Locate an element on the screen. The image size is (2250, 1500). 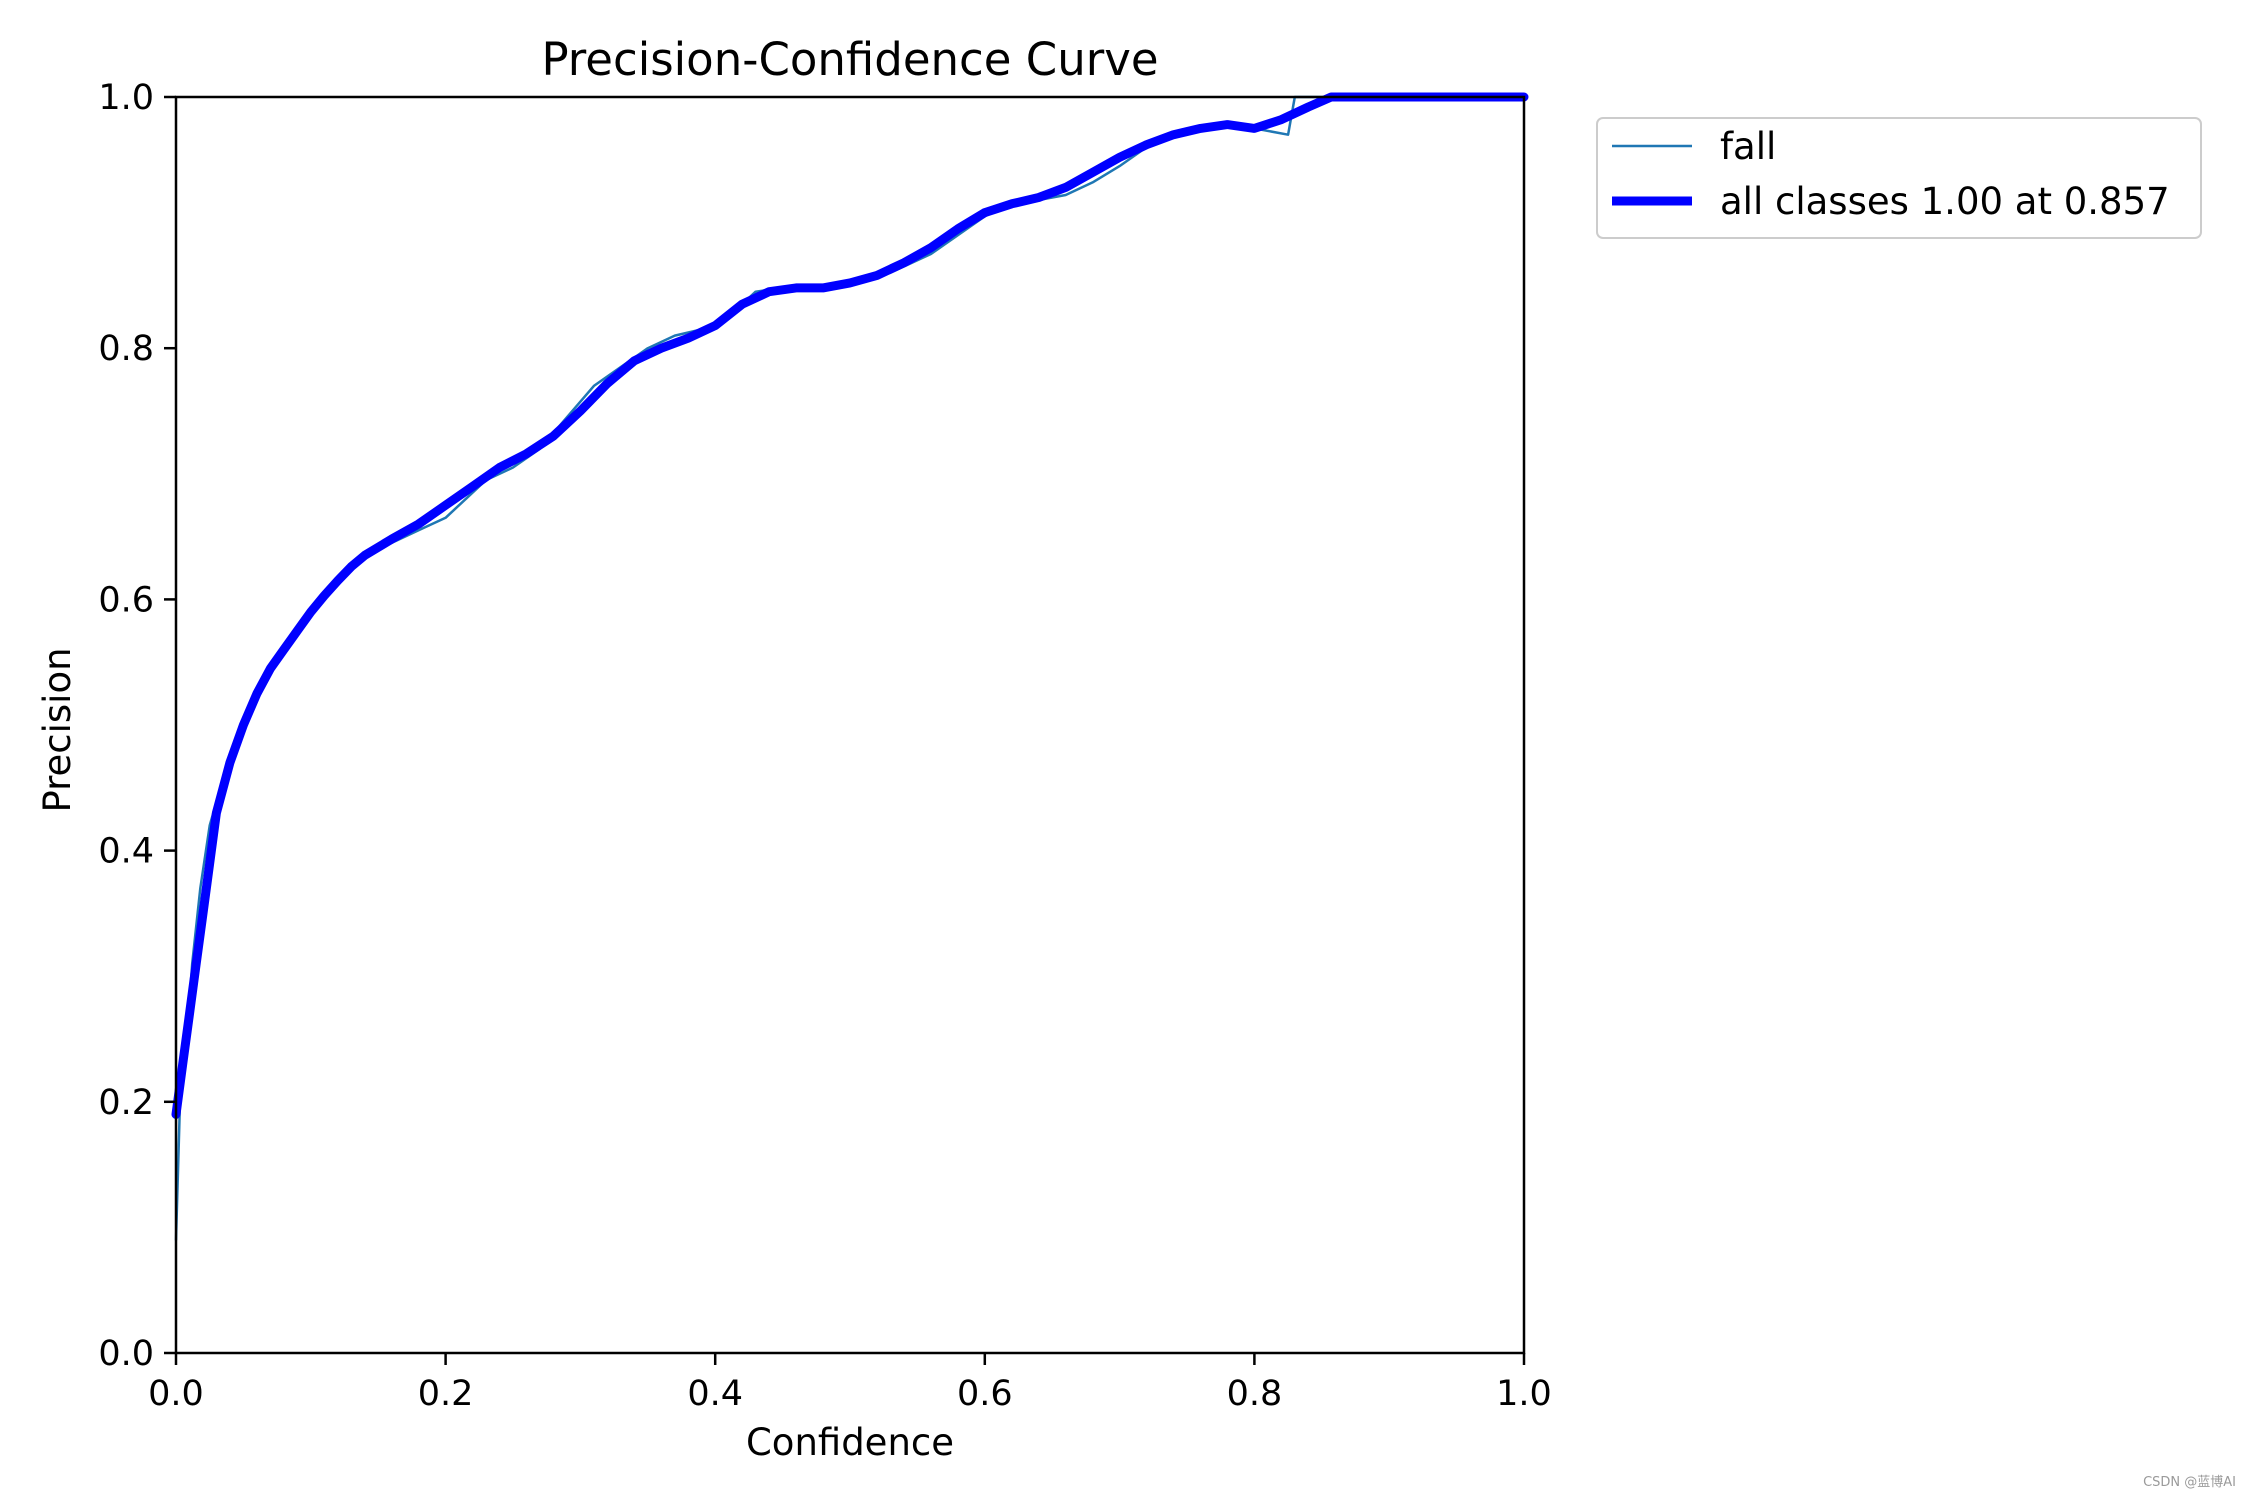
x-tick-label: 0.4 is located at coordinates (715, 1394).